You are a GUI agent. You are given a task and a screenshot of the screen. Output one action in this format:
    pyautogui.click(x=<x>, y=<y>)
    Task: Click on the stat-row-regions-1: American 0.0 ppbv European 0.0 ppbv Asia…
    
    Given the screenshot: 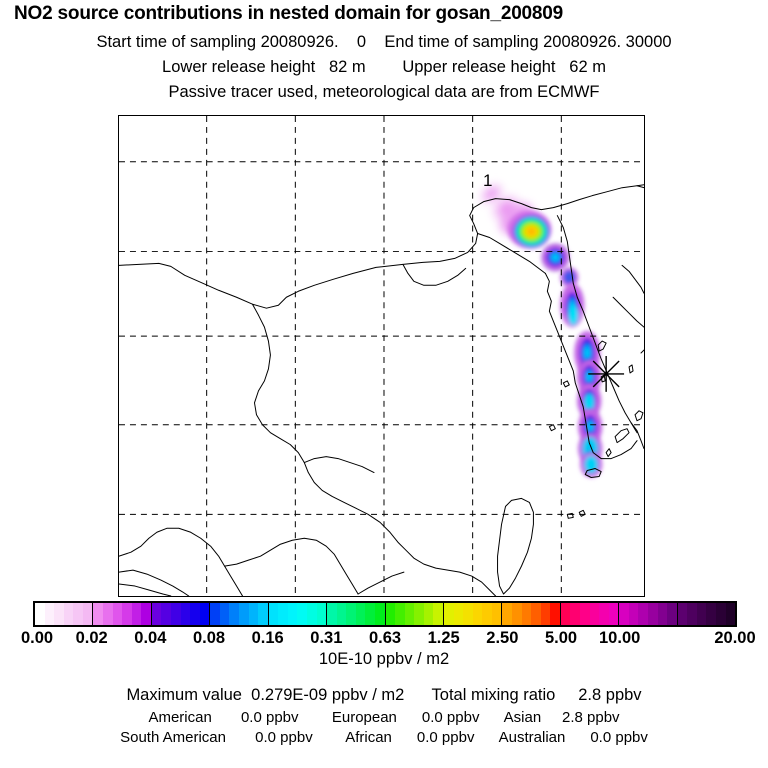 What is the action you would take?
    pyautogui.click(x=384, y=717)
    